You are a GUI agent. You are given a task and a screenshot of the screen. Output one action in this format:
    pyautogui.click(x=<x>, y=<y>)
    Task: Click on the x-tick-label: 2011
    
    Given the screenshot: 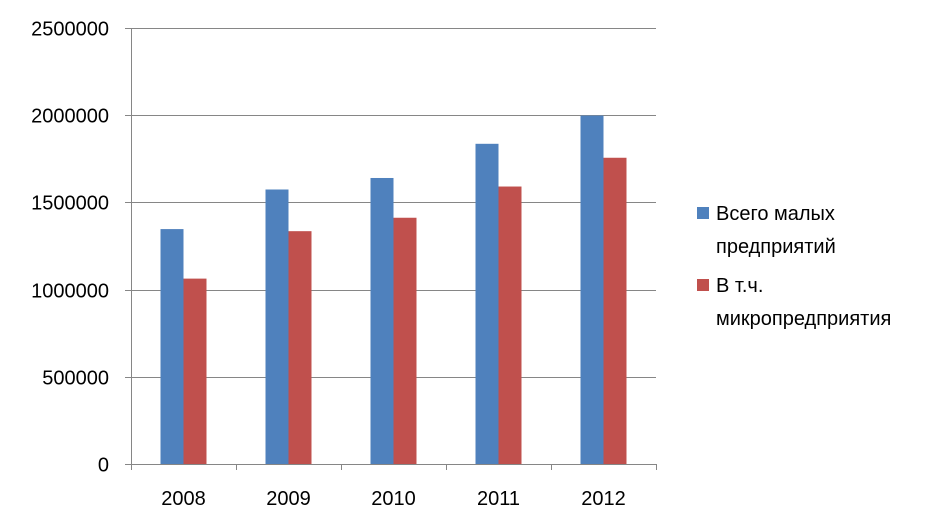 What is the action you would take?
    pyautogui.click(x=498, y=499)
    